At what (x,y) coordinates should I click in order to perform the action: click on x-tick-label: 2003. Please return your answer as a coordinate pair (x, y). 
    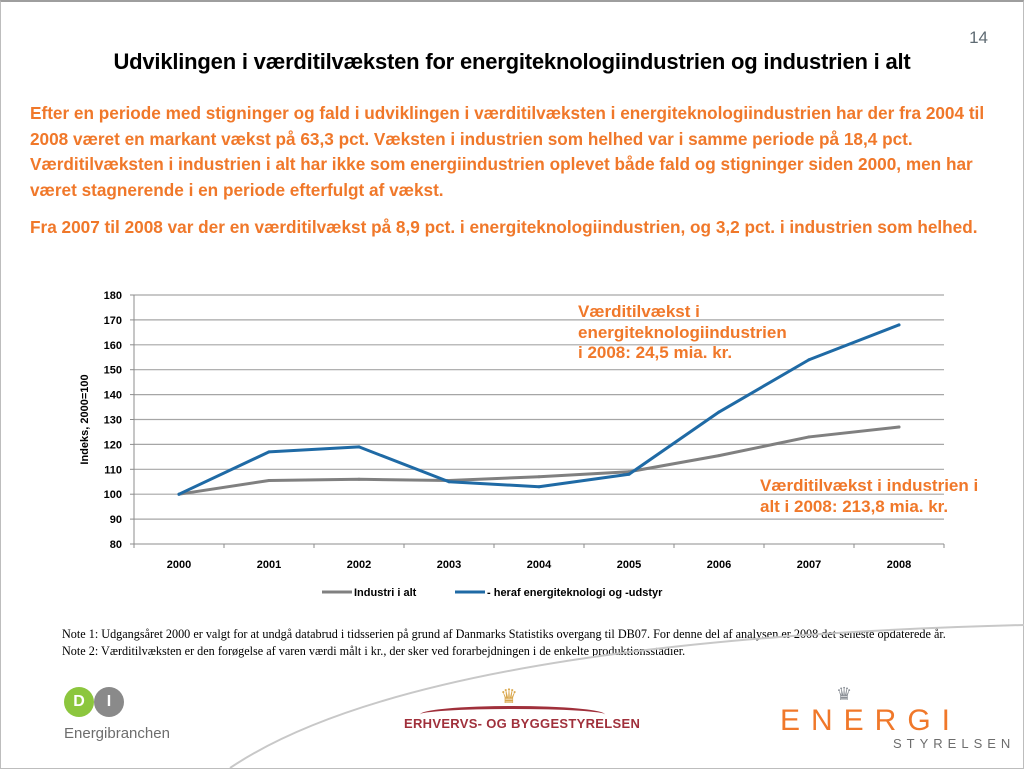
    Looking at the image, I should click on (449, 565).